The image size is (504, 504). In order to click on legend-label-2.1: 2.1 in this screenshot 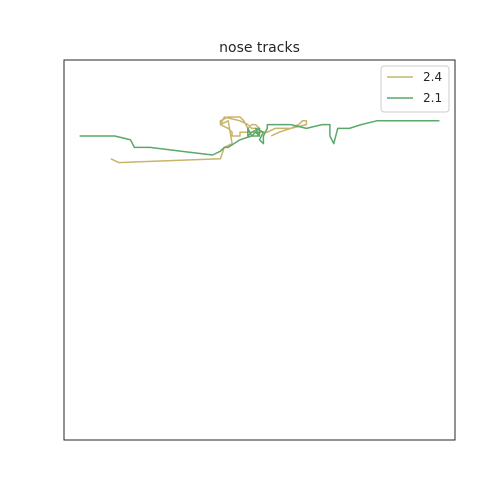, I will do `click(432, 98)`.